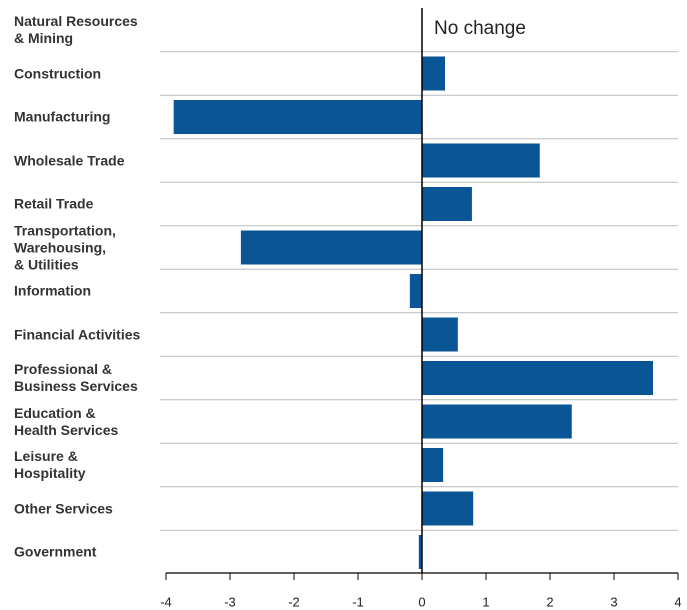  I want to click on x-tick-label: 4, so click(677, 601).